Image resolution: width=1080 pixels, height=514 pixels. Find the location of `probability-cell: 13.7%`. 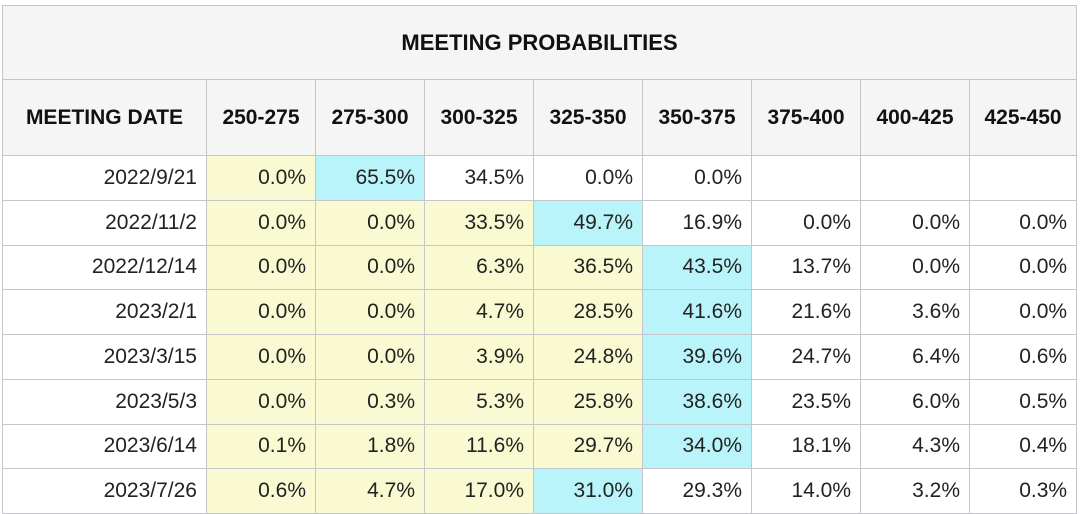

probability-cell: 13.7% is located at coordinates (806, 267).